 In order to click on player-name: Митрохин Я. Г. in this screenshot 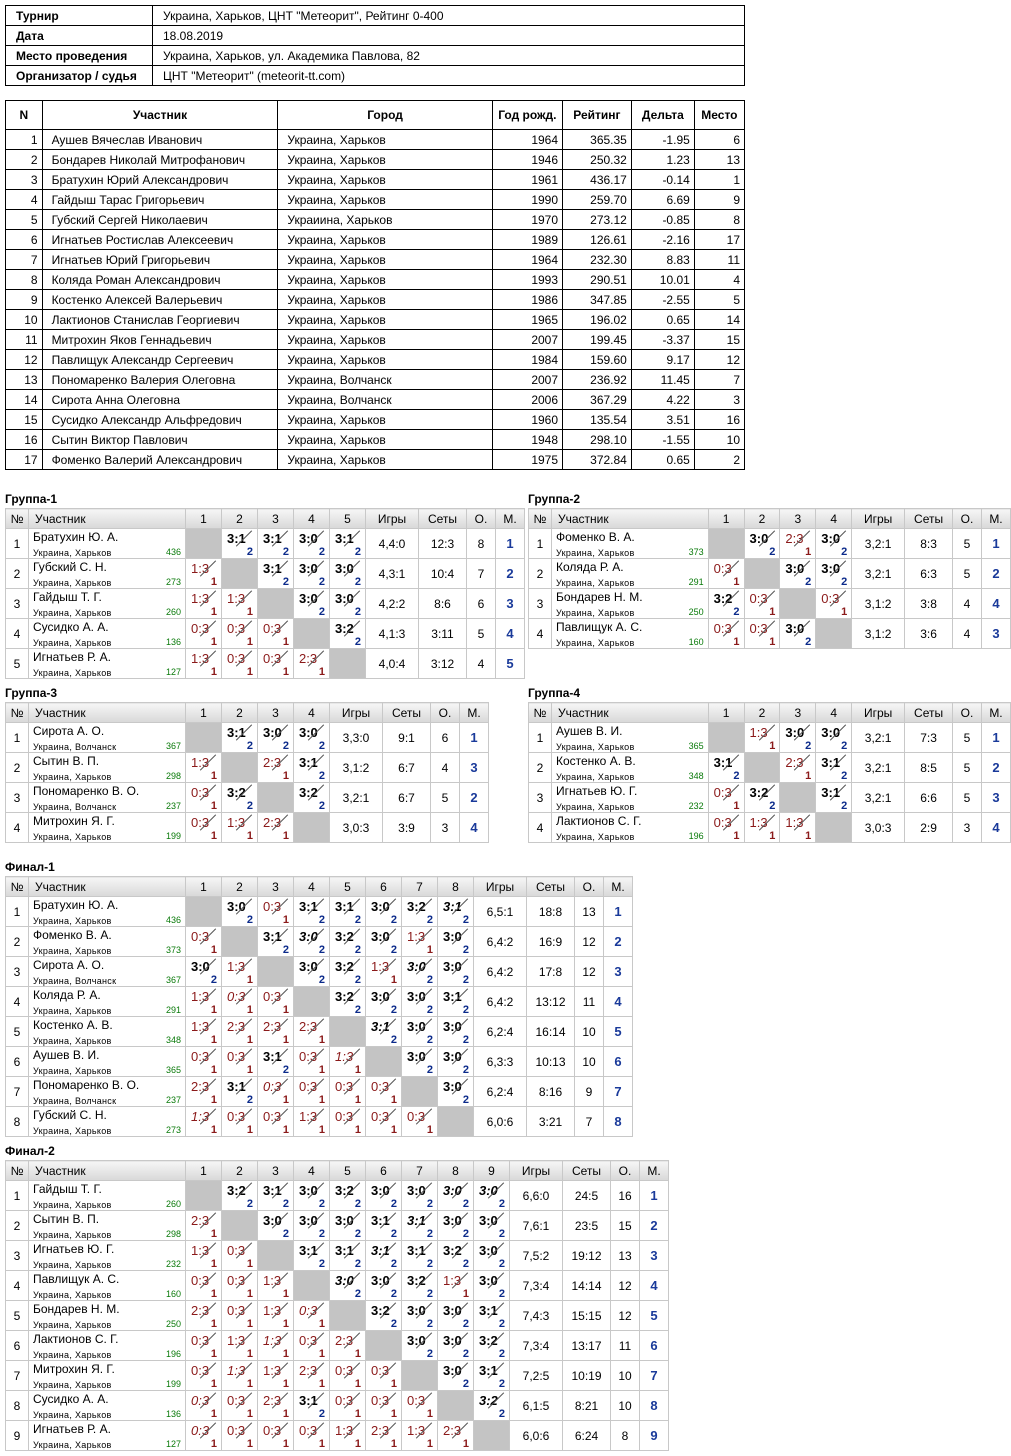, I will do `click(74, 821)`.